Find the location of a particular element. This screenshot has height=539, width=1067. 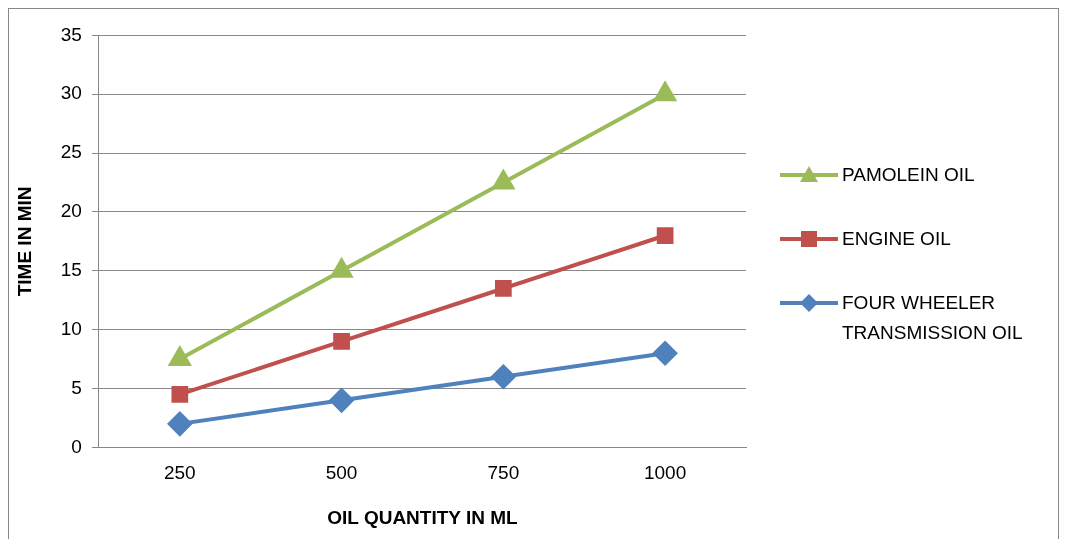

y-tick-label: 25 is located at coordinates (71, 152).